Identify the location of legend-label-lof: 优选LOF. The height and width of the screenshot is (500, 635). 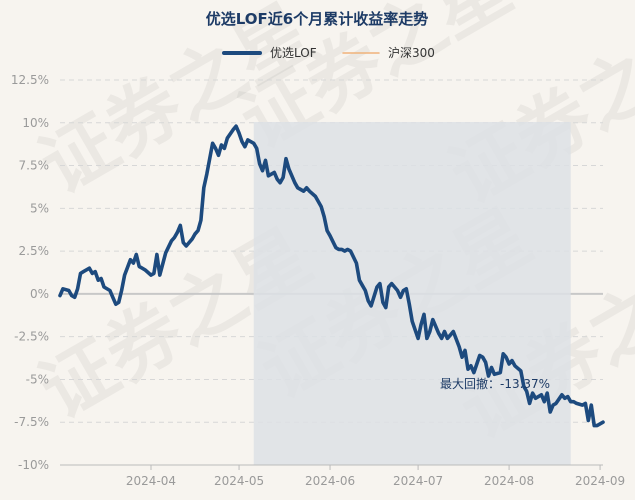
(293, 53).